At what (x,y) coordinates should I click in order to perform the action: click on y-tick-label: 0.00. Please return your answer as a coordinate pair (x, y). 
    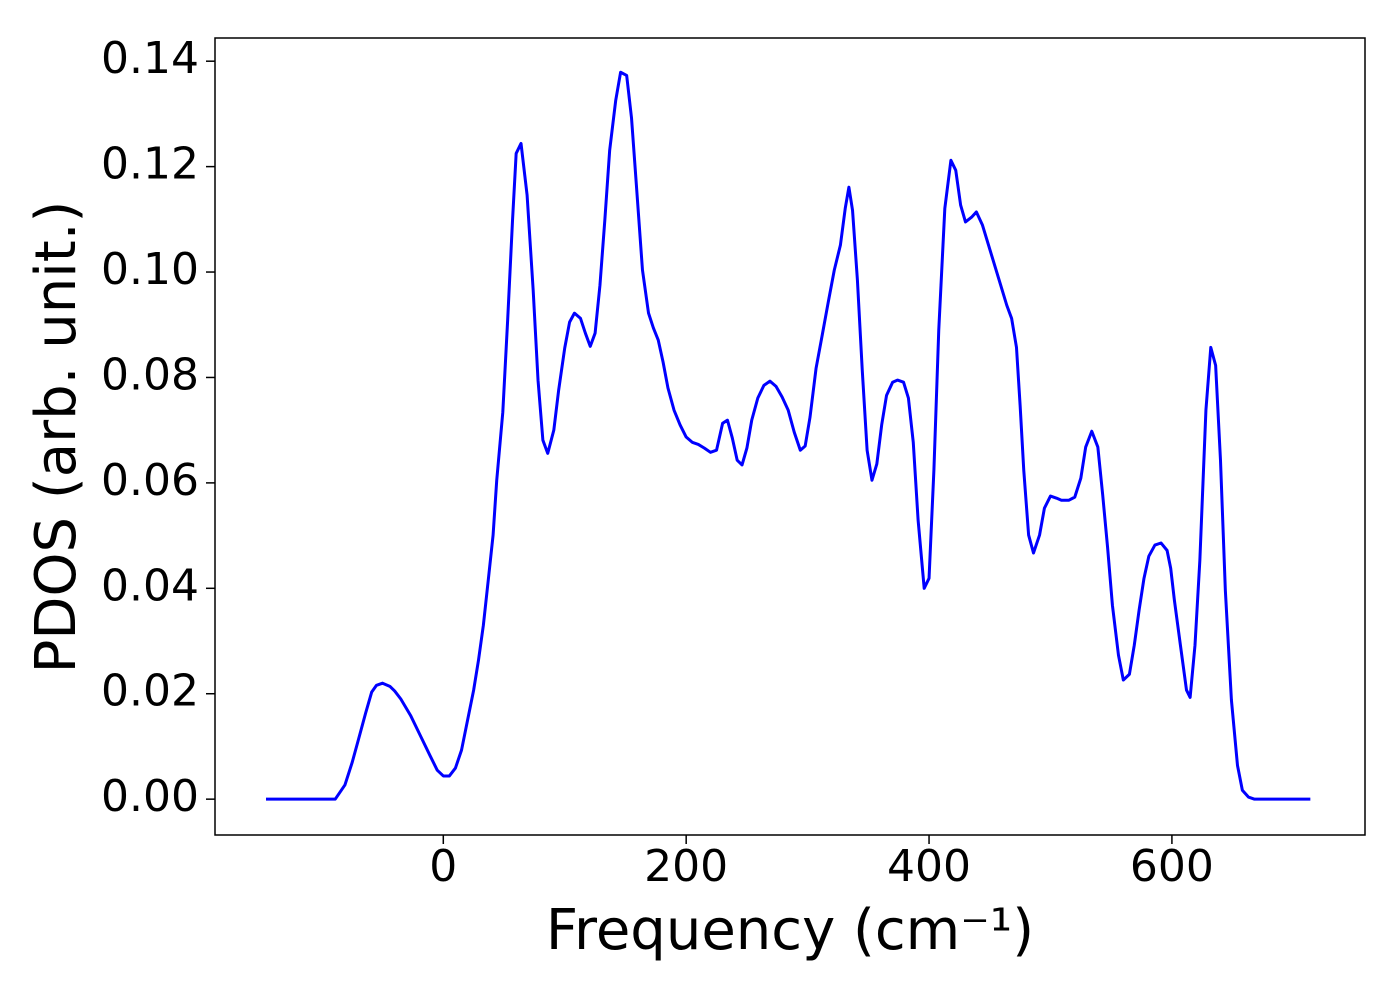
    Looking at the image, I should click on (150, 796).